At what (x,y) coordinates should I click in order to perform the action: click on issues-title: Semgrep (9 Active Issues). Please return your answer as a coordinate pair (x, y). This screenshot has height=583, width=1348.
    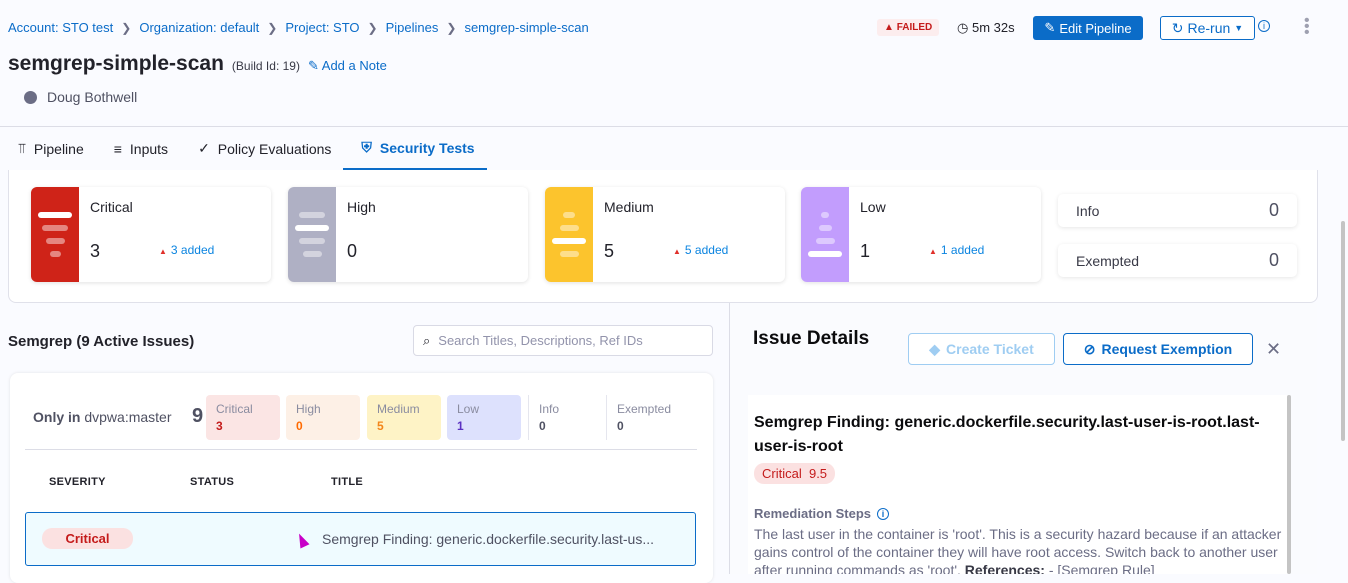
    Looking at the image, I should click on (101, 341).